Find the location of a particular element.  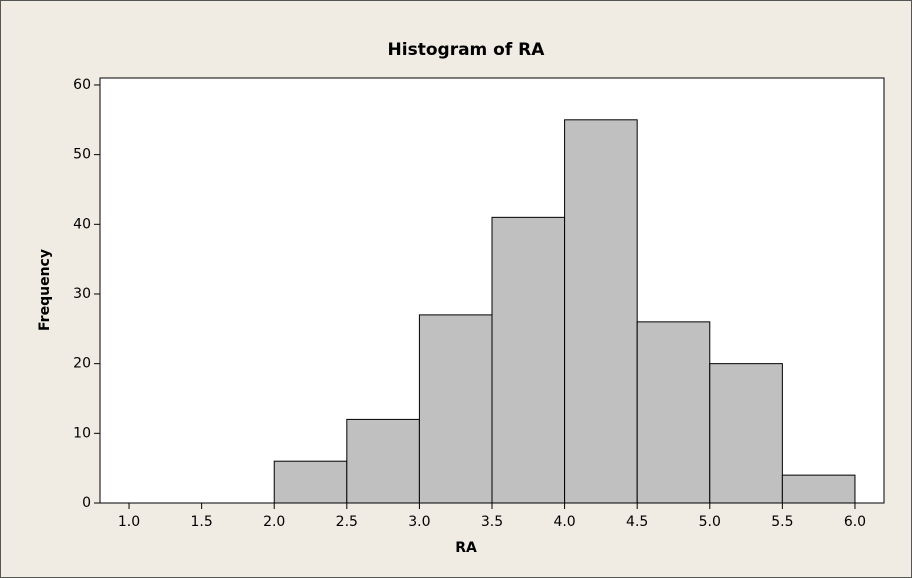

x-tick-label: 4.0 is located at coordinates (564, 522).